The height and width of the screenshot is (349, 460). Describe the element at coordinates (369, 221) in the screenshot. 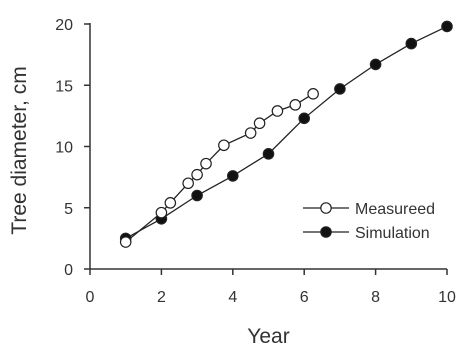

I see `legend: Measureed Simulation` at that location.